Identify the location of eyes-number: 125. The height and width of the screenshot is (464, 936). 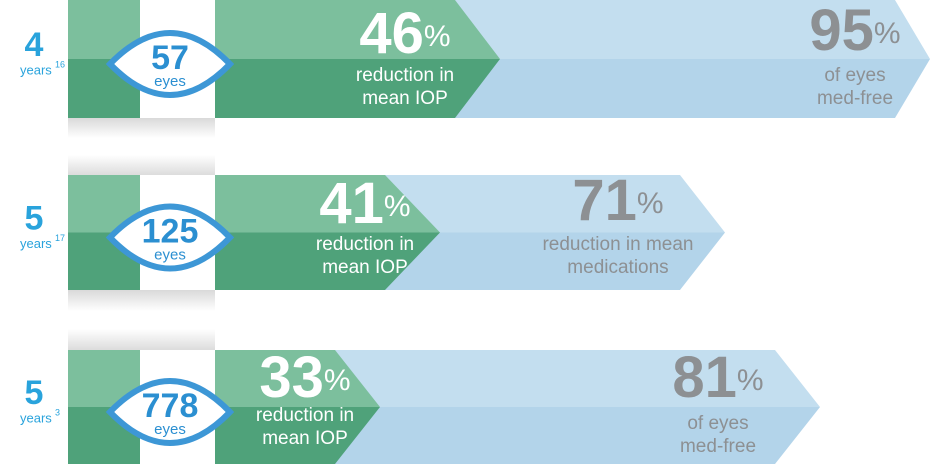
(170, 231).